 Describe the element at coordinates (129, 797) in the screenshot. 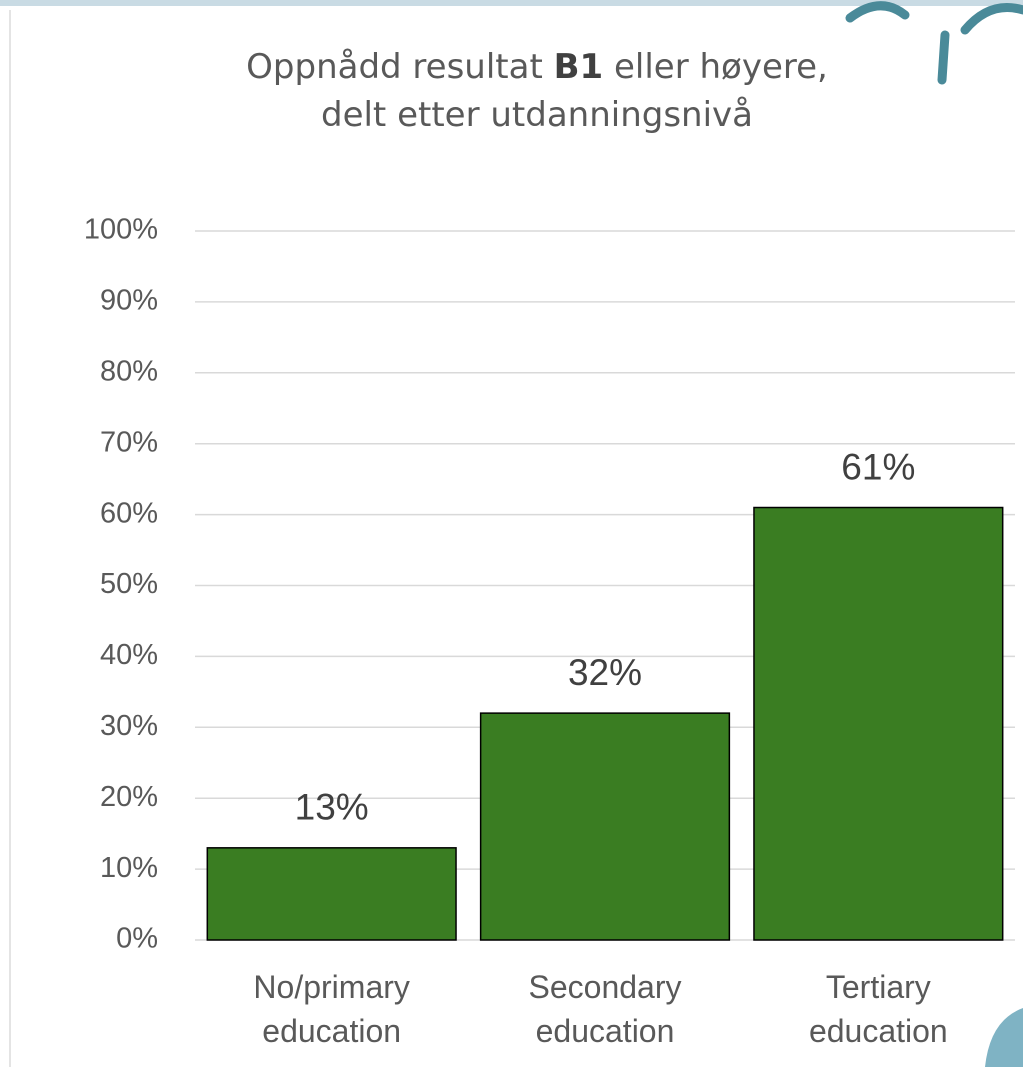

I see `y-tick-label: 20%` at that location.